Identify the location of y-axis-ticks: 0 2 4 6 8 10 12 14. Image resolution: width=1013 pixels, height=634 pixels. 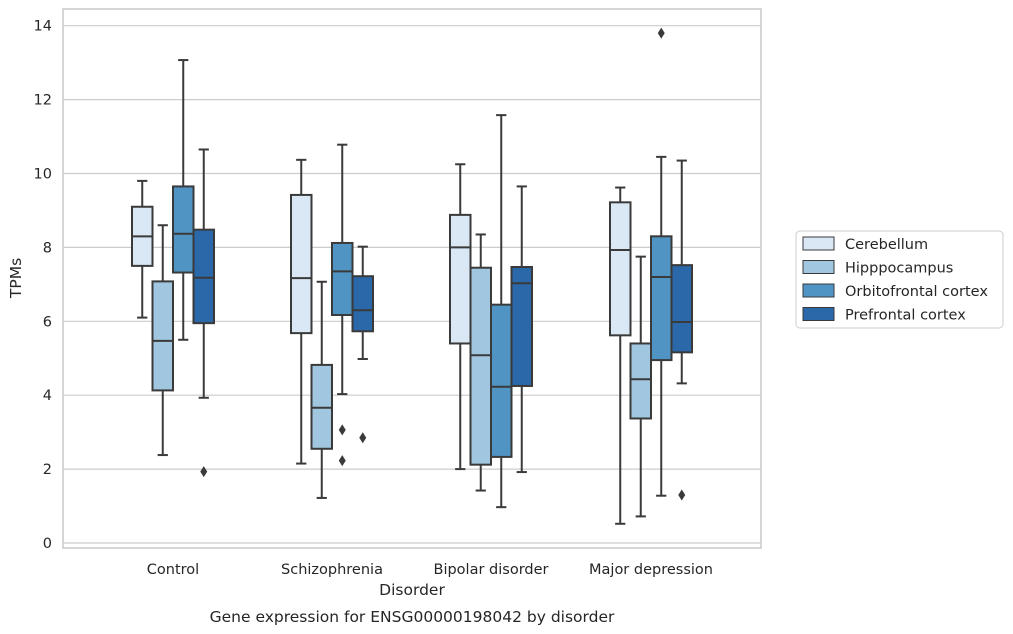
(43, 285).